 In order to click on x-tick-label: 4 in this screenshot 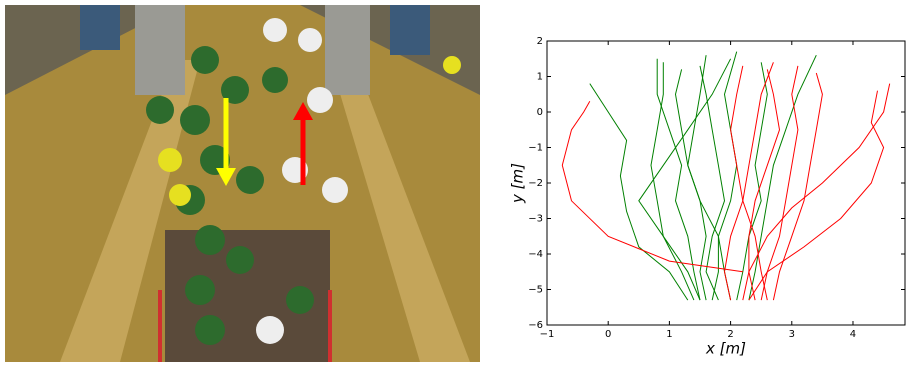, I will do `click(853, 334)`.